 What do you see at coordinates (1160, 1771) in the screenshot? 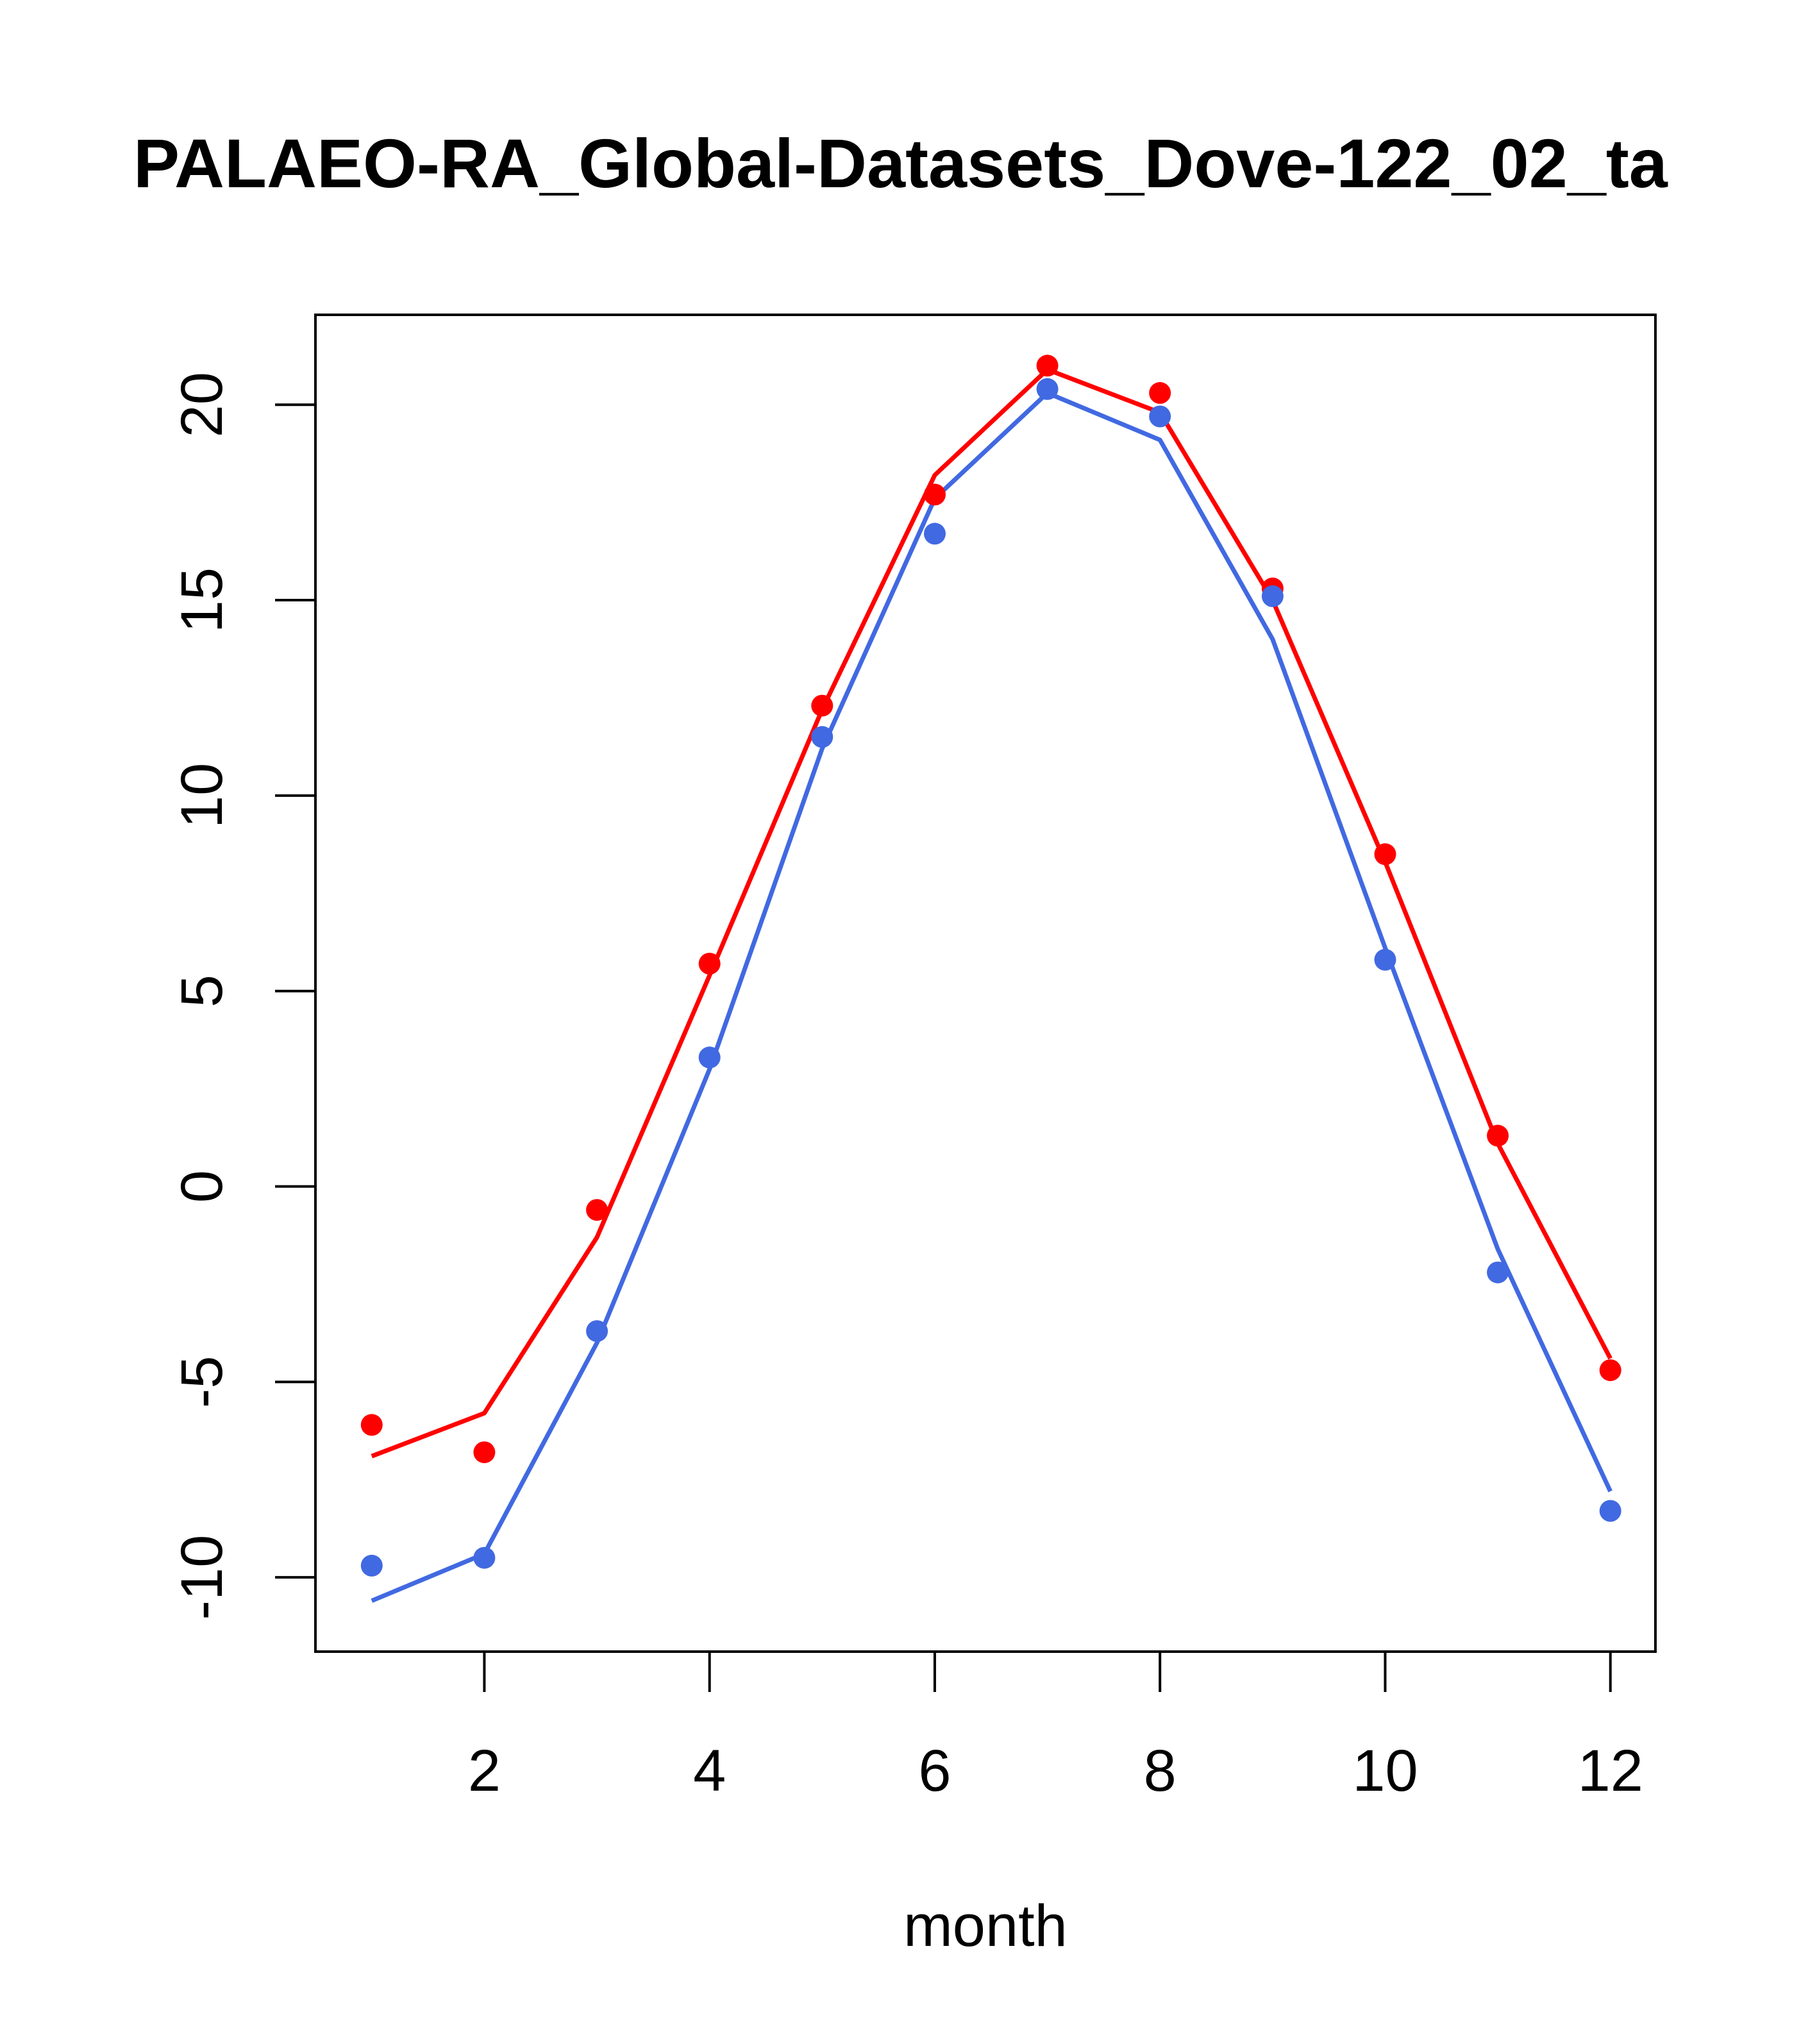
I see `x-tick-label: 8` at bounding box center [1160, 1771].